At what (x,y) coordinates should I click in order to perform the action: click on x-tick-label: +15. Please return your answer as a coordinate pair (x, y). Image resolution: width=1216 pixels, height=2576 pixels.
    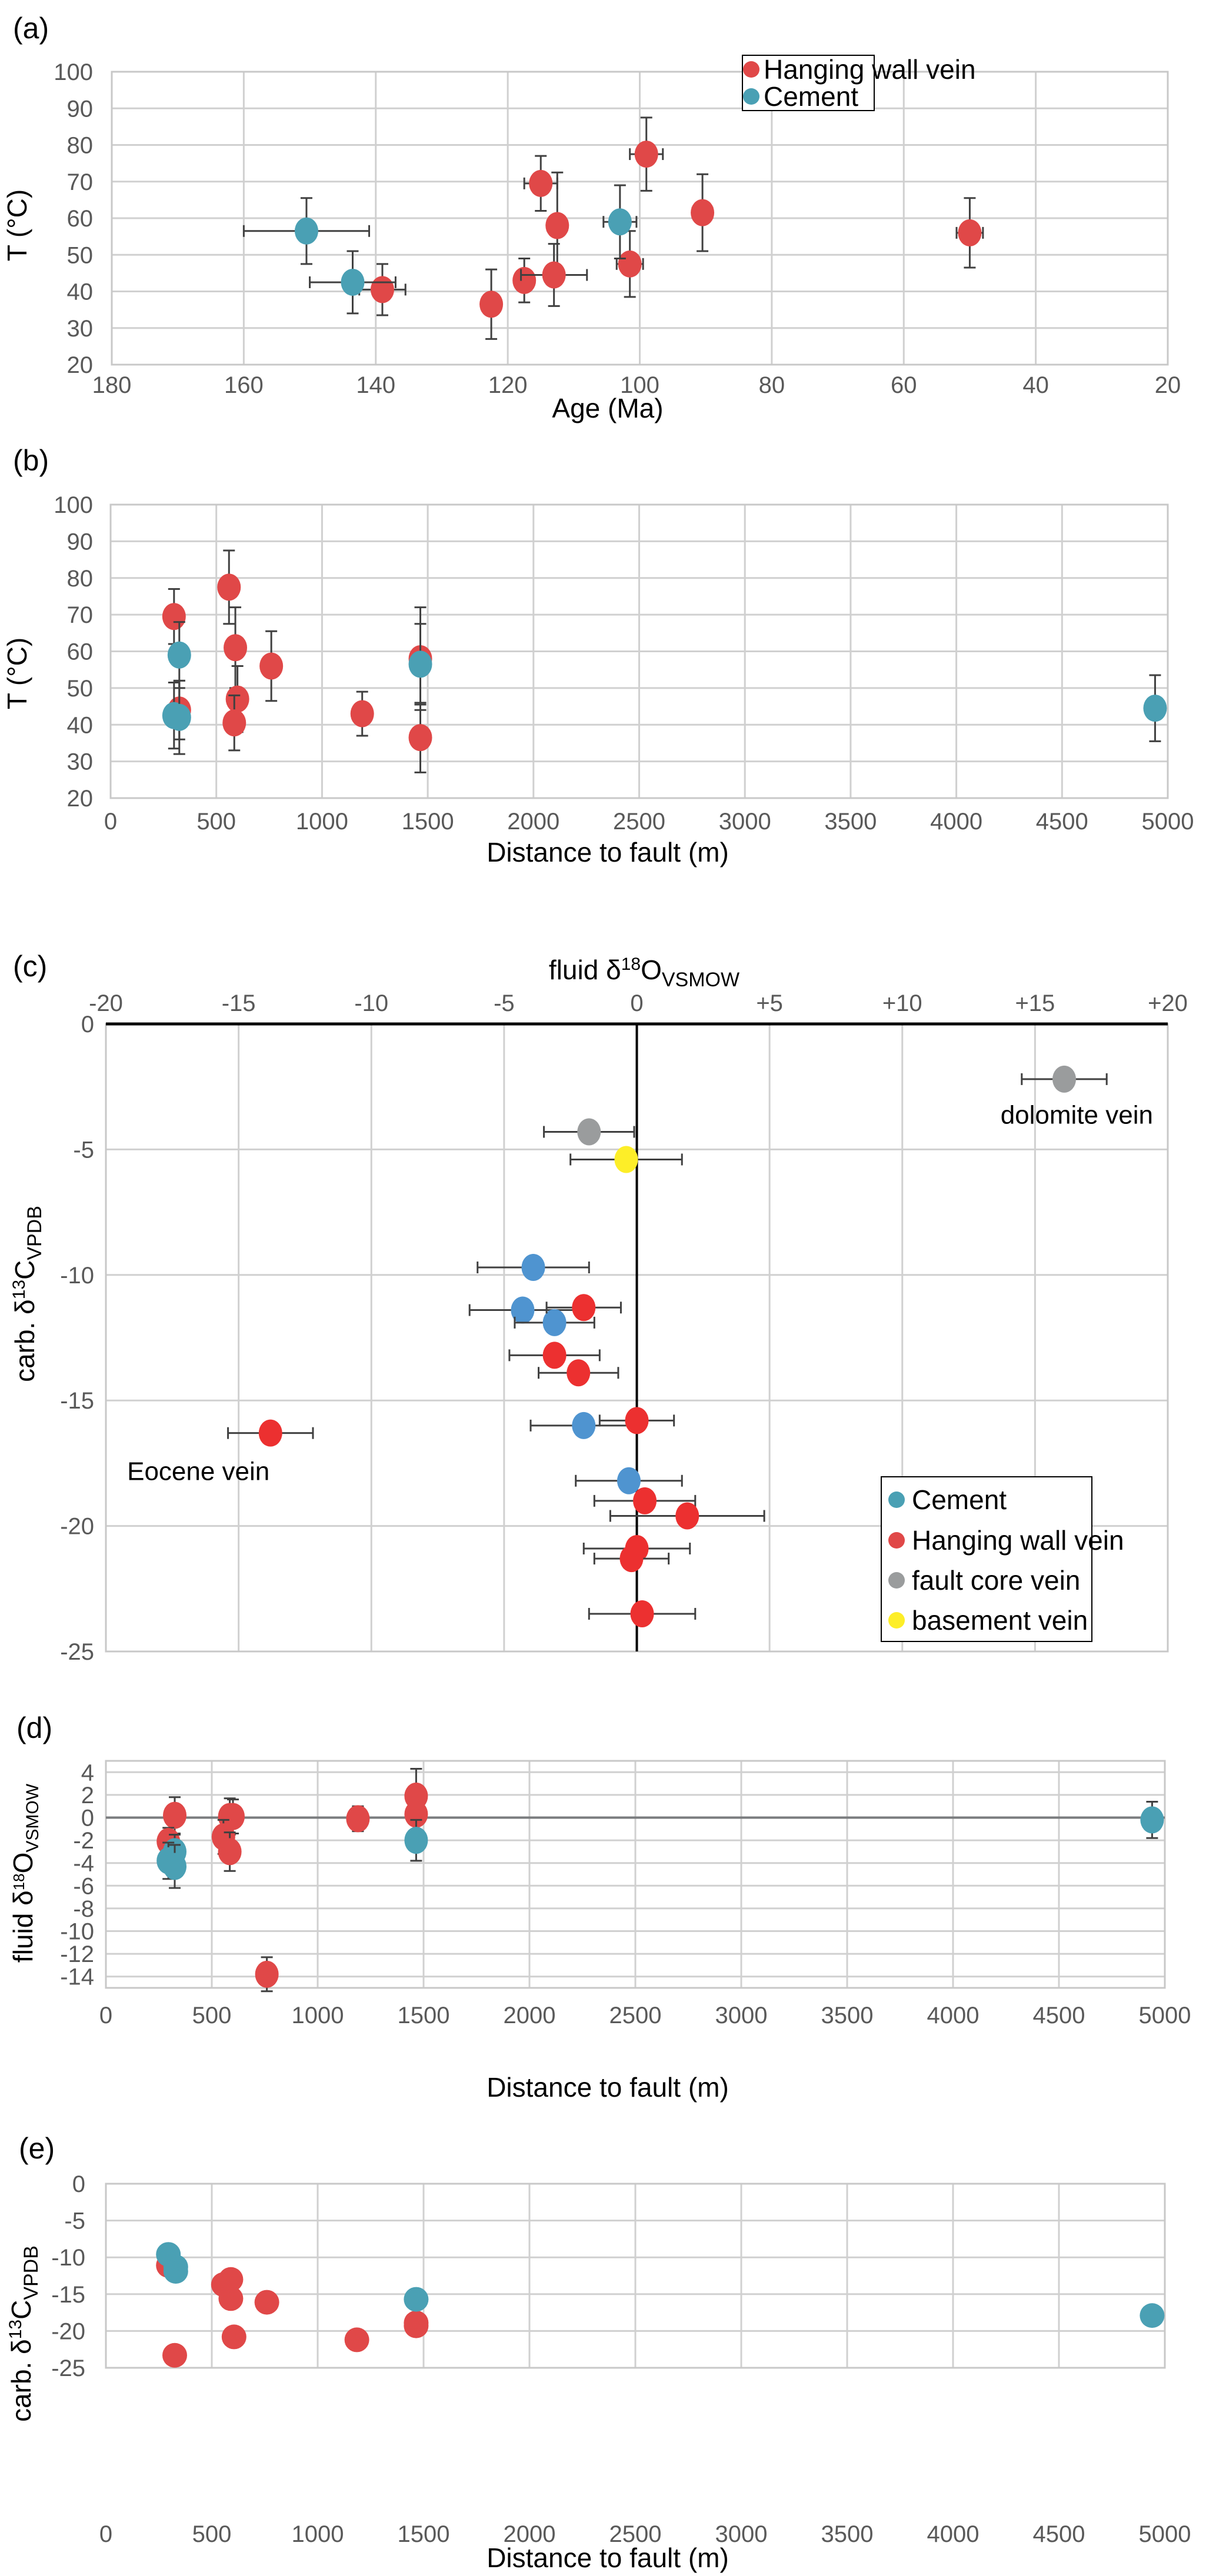
    Looking at the image, I should click on (1035, 1003).